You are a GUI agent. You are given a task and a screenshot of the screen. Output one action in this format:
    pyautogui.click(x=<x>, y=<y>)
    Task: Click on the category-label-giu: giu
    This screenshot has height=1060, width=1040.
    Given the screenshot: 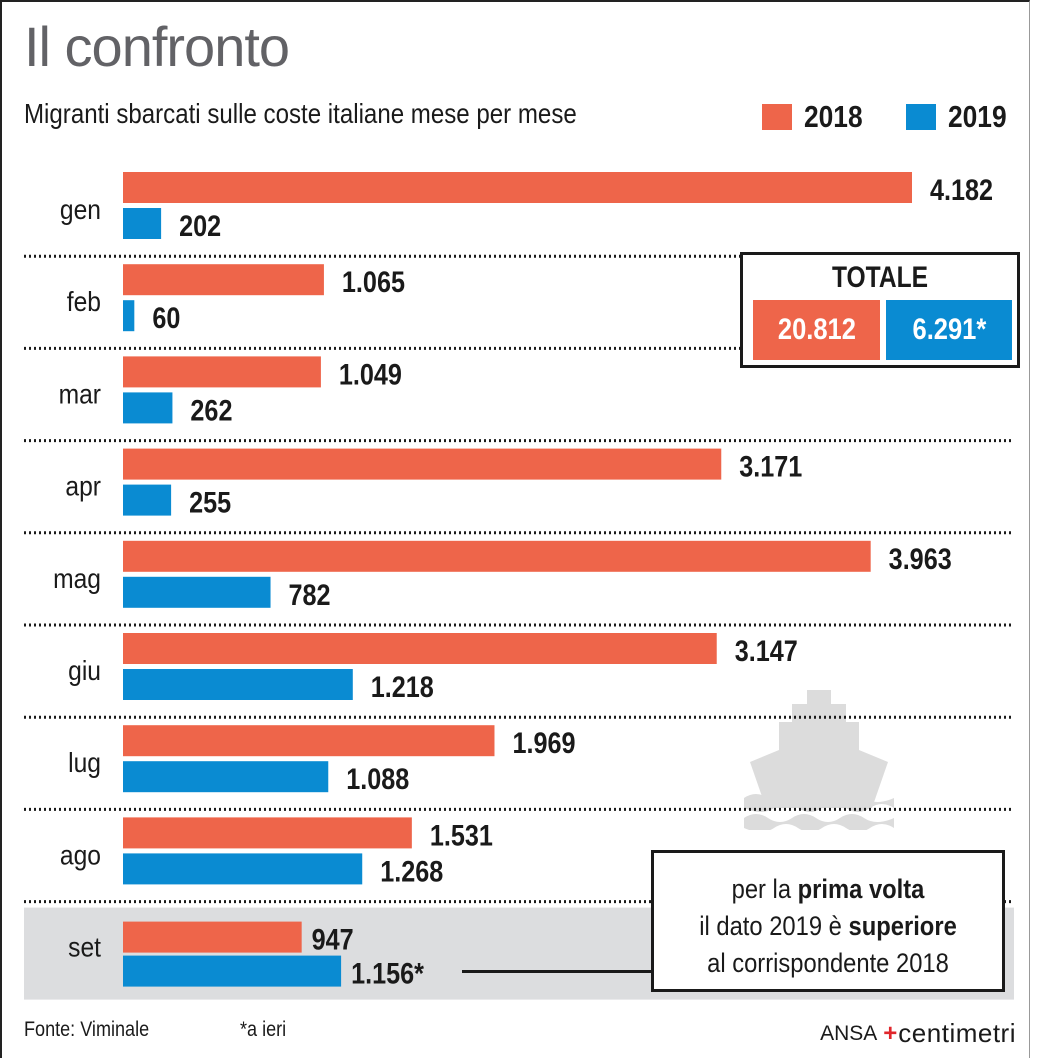 What is the action you would take?
    pyautogui.click(x=84, y=671)
    